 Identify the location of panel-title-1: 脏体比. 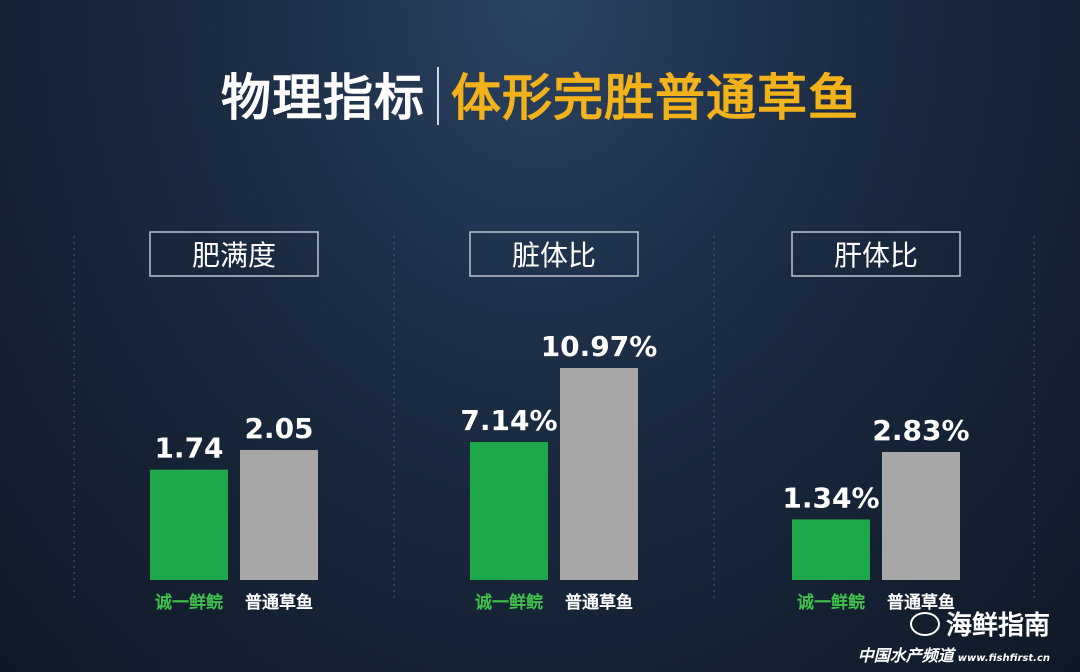
(554, 255).